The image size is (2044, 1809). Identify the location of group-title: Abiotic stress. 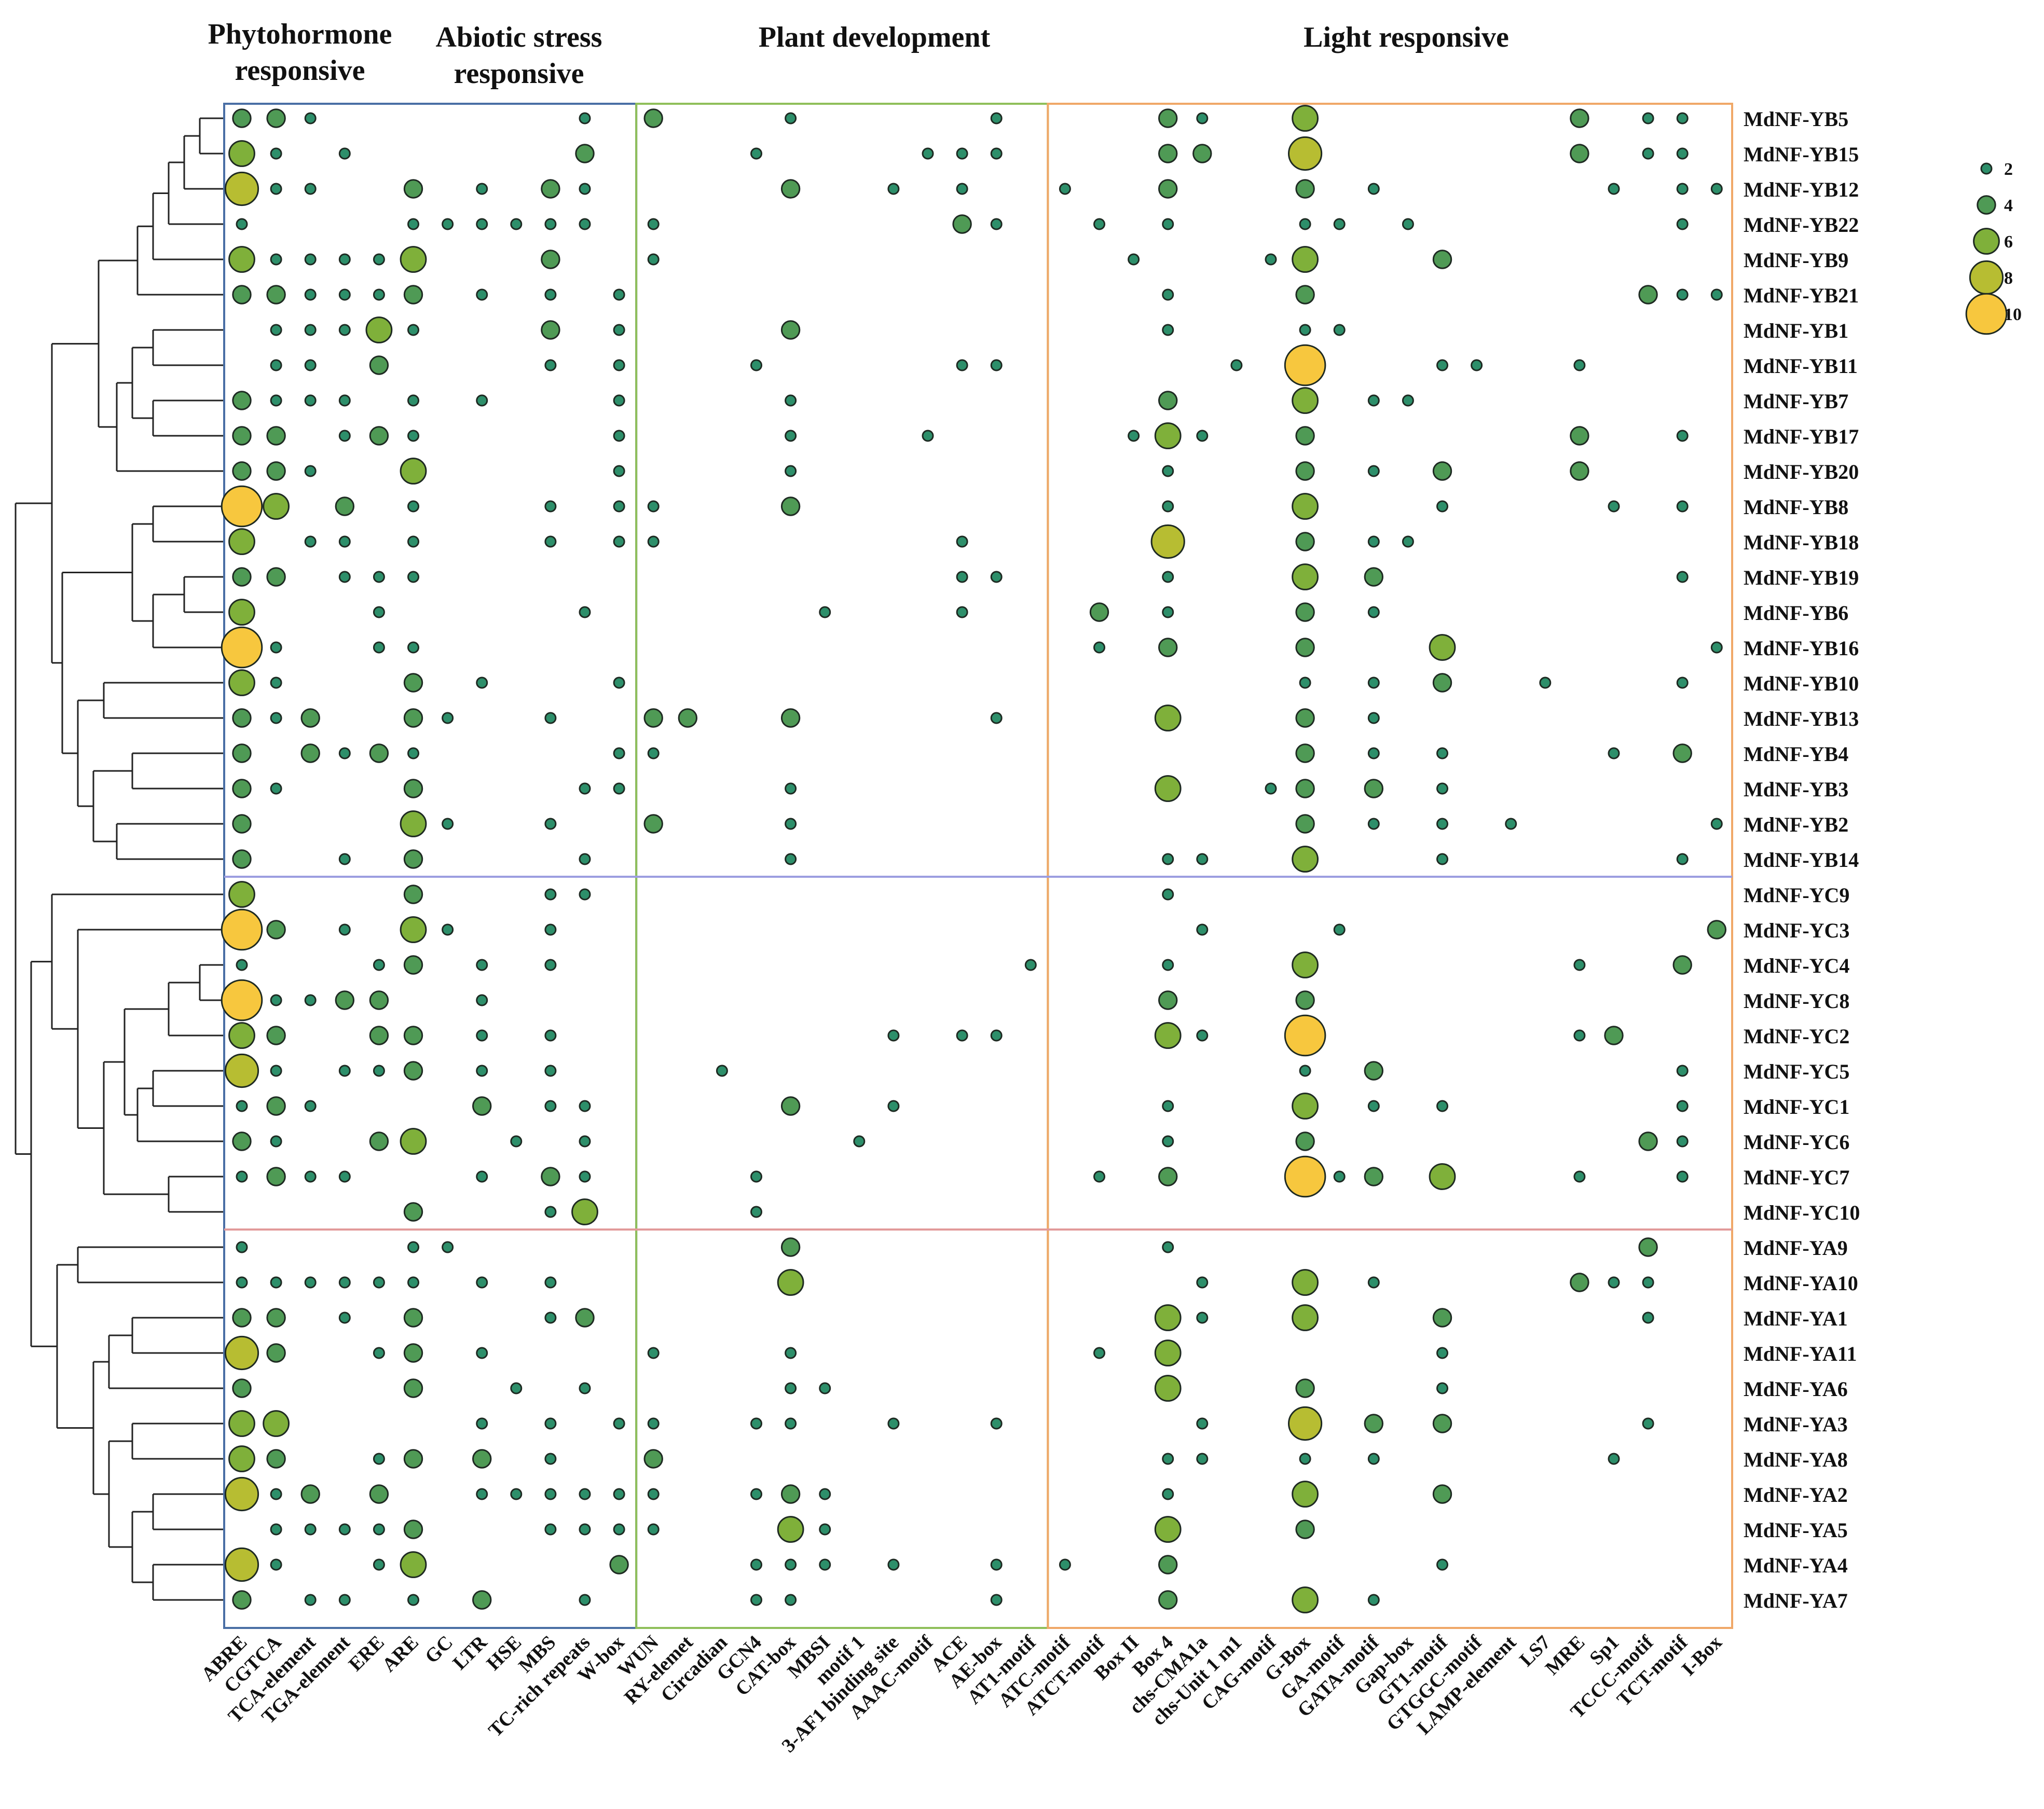
(519, 37).